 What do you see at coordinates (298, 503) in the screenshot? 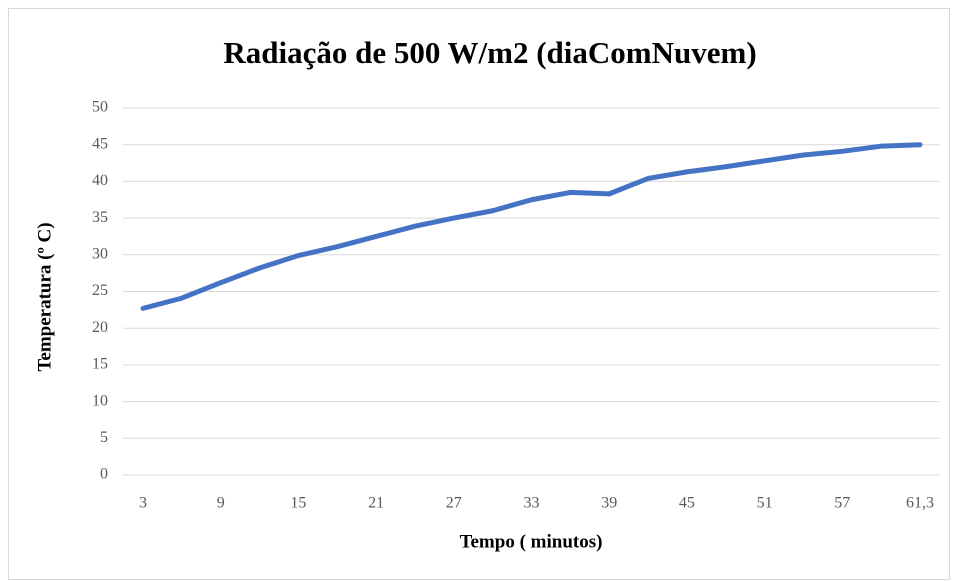
I see `x-tick-label: 15` at bounding box center [298, 503].